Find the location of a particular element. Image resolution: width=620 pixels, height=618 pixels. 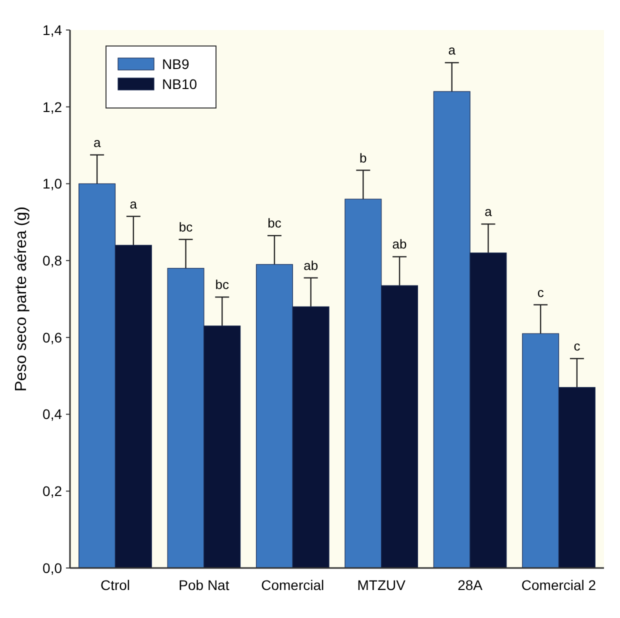

x-tick-label: Ctrol is located at coordinates (115, 585).